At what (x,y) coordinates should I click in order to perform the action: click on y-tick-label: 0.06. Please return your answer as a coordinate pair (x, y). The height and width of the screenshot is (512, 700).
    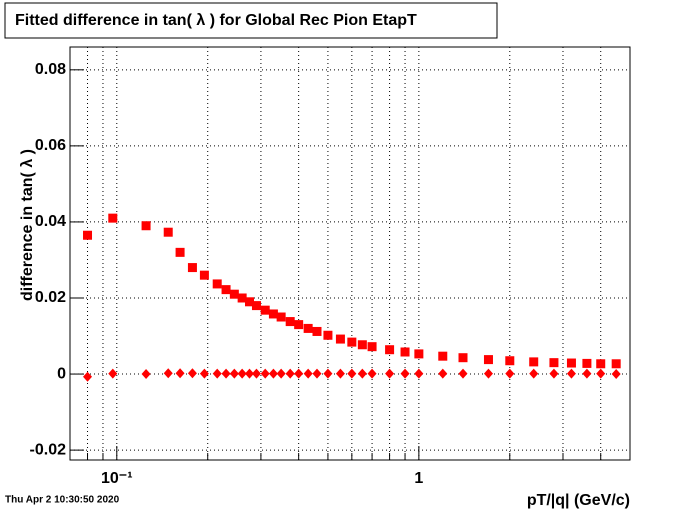
    Looking at the image, I should click on (50, 145).